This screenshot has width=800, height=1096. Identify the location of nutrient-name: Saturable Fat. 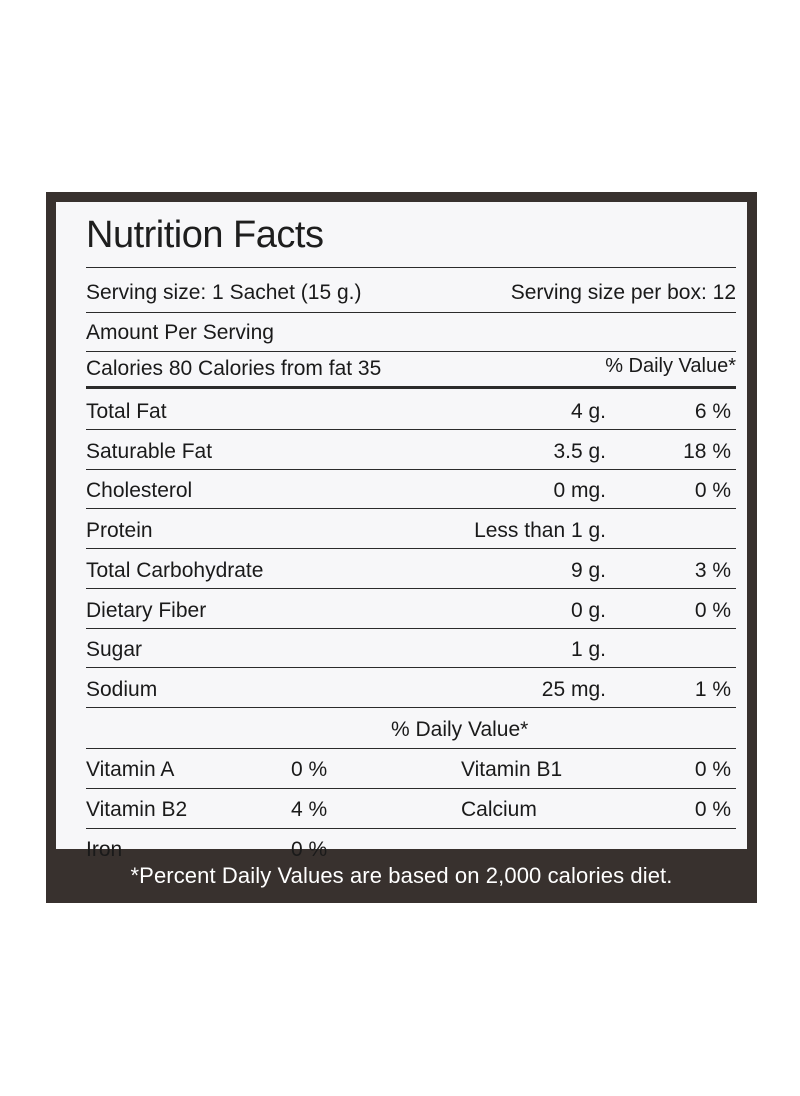
(149, 451).